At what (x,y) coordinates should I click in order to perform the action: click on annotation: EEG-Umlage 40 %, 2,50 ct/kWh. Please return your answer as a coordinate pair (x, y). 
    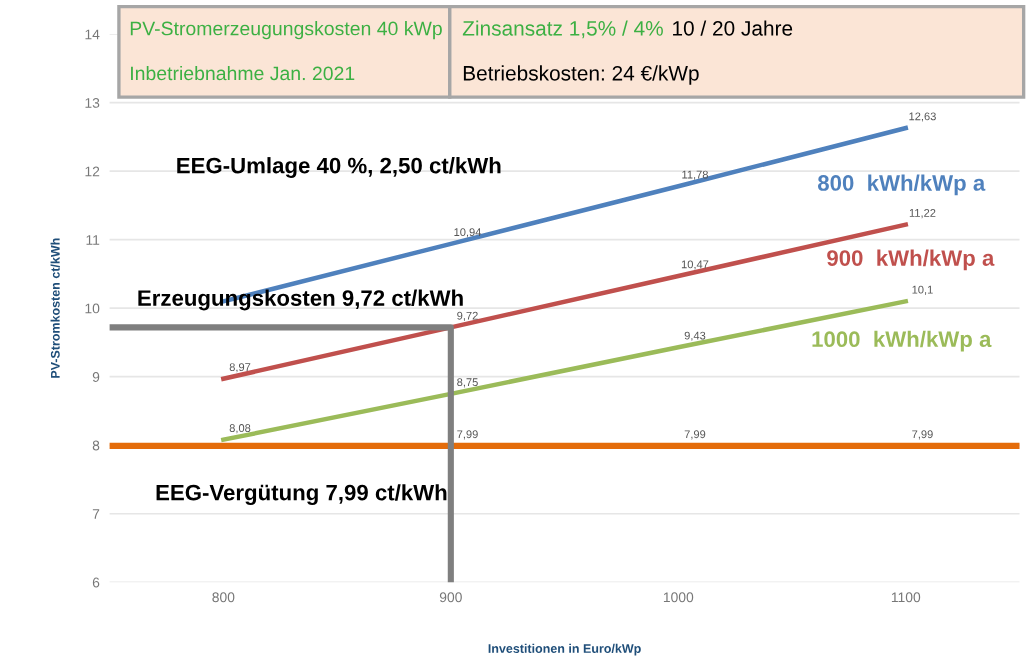
    Looking at the image, I should click on (339, 167).